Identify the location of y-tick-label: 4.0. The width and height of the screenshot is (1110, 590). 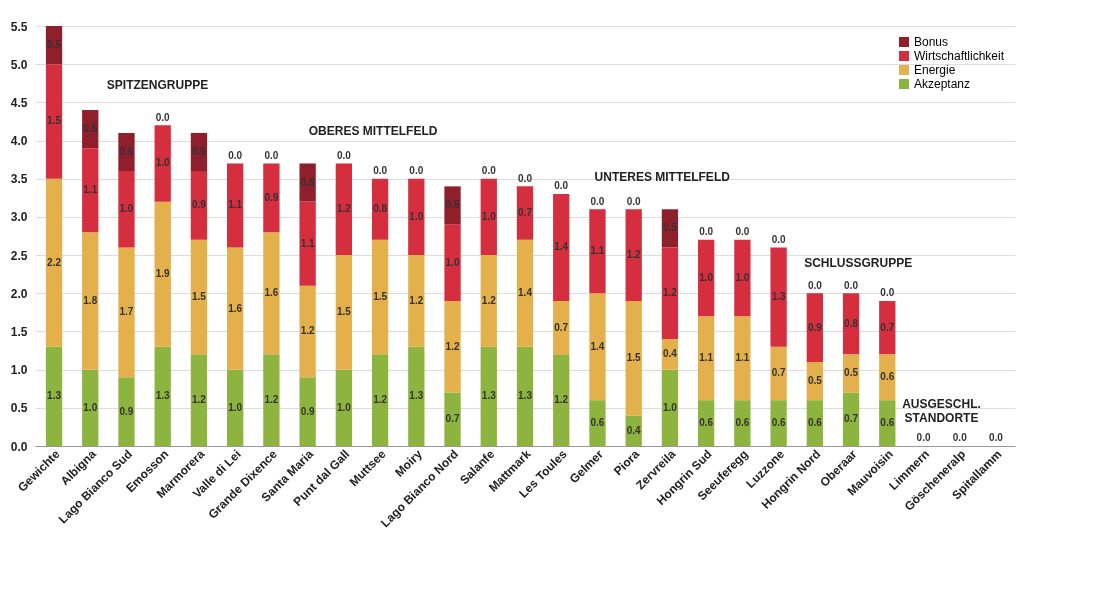
(19, 141).